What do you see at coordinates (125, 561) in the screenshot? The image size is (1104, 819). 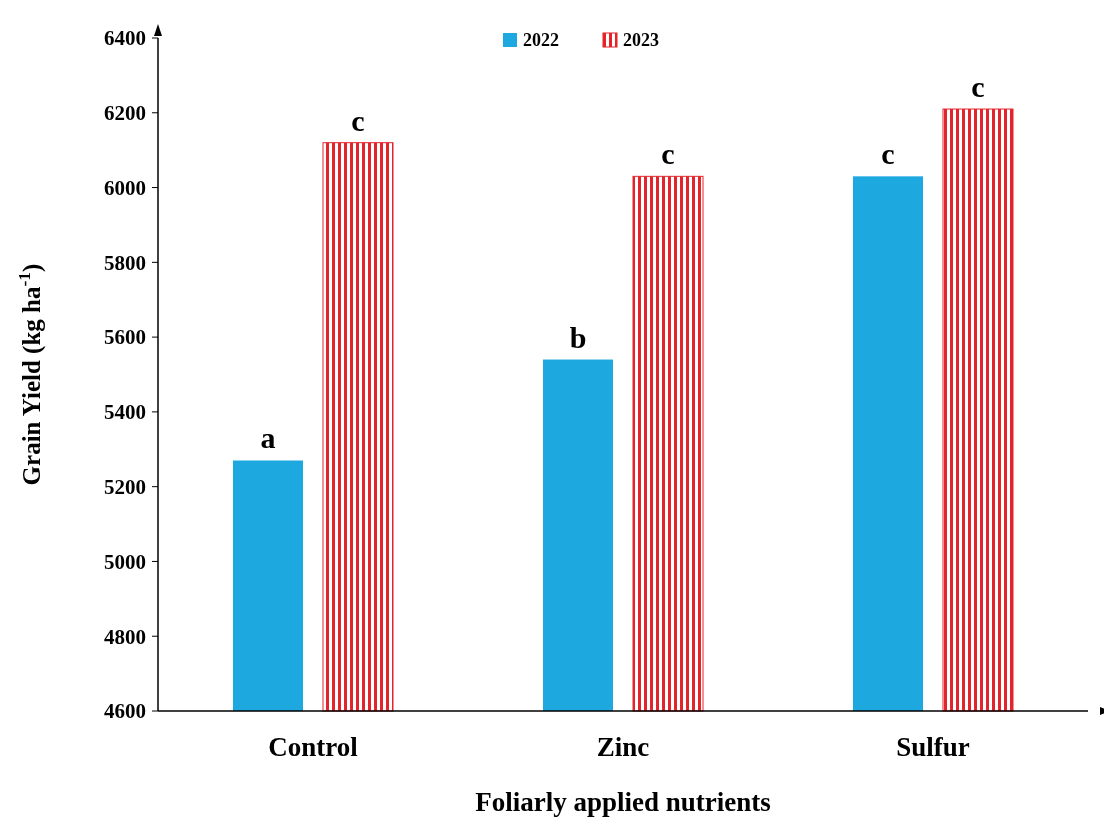 I see `y-tick-label: 5000` at bounding box center [125, 561].